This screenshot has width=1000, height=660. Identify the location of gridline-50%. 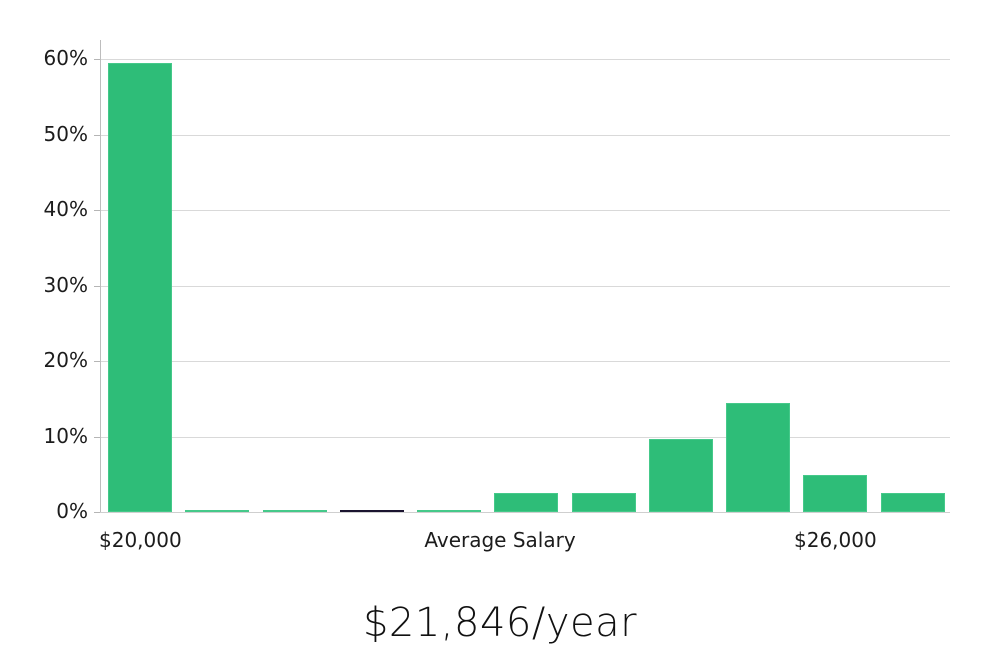
(525, 135).